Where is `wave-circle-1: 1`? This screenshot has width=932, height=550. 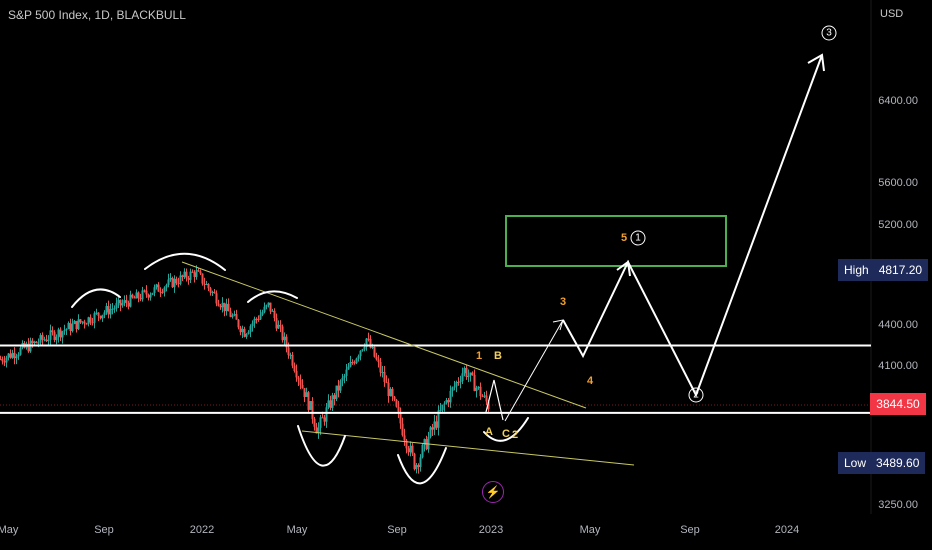 wave-circle-1: 1 is located at coordinates (638, 238).